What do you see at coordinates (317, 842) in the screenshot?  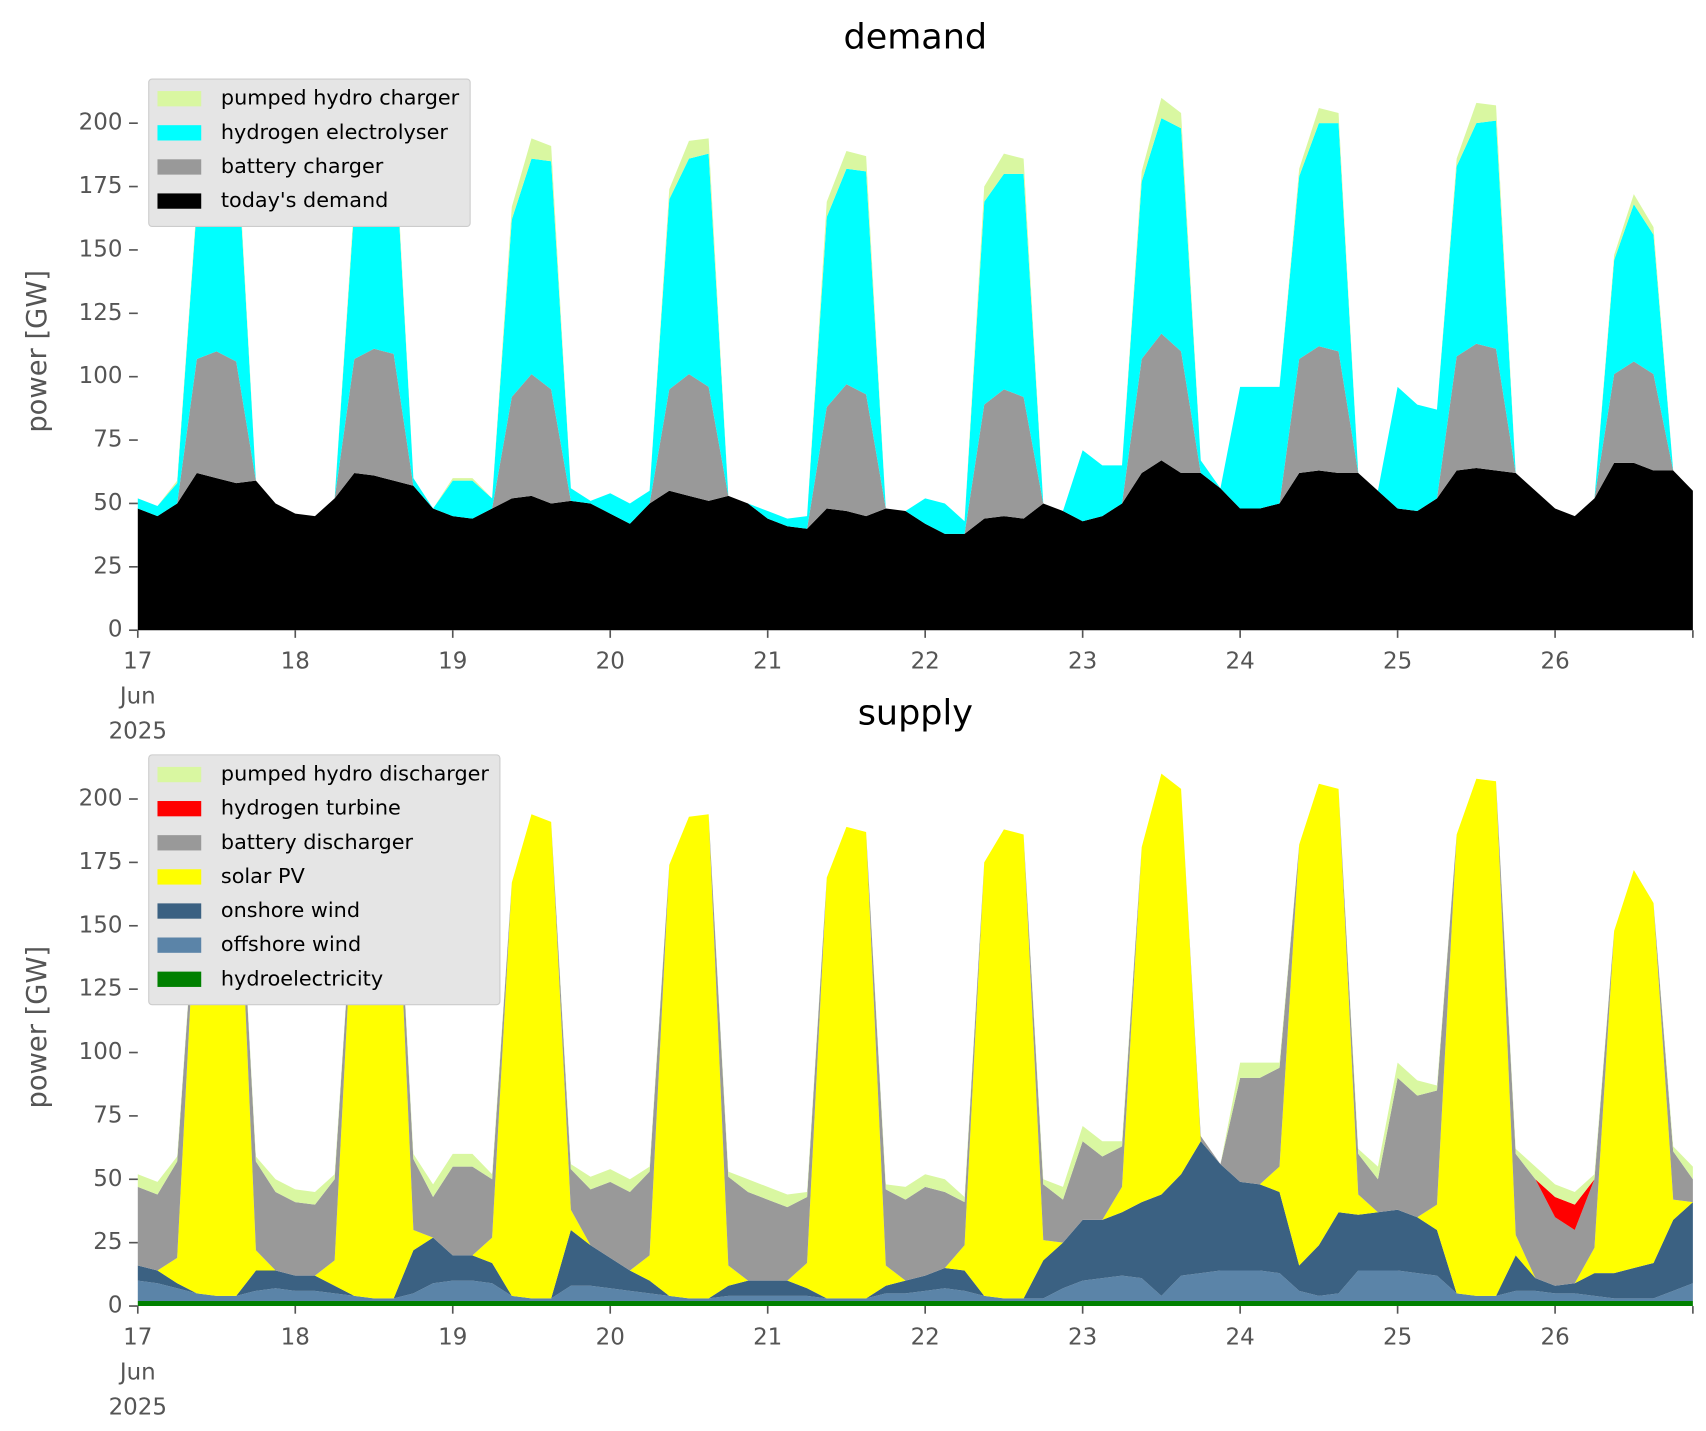 I see `legend-label: battery discharger` at bounding box center [317, 842].